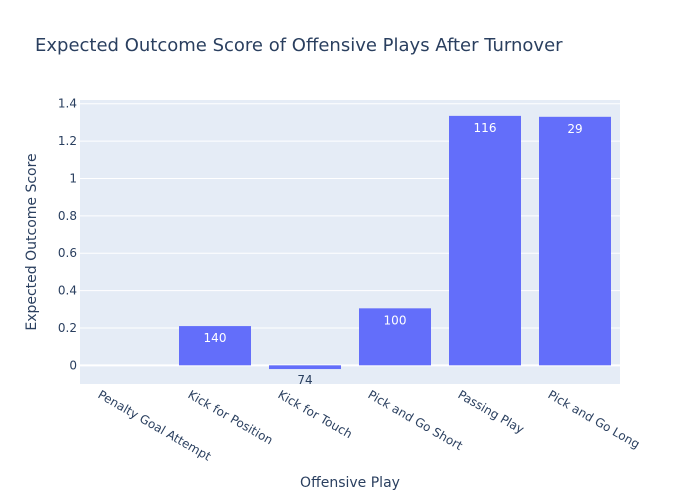  Describe the element at coordinates (315, 414) in the screenshot. I see `x-tick-label: Kick for Touch` at that location.